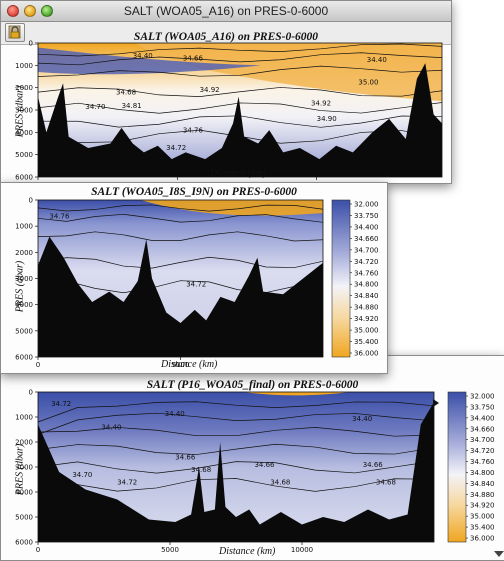  Describe the element at coordinates (132, 106) in the screenshot. I see `contour-label: 34.81` at that location.